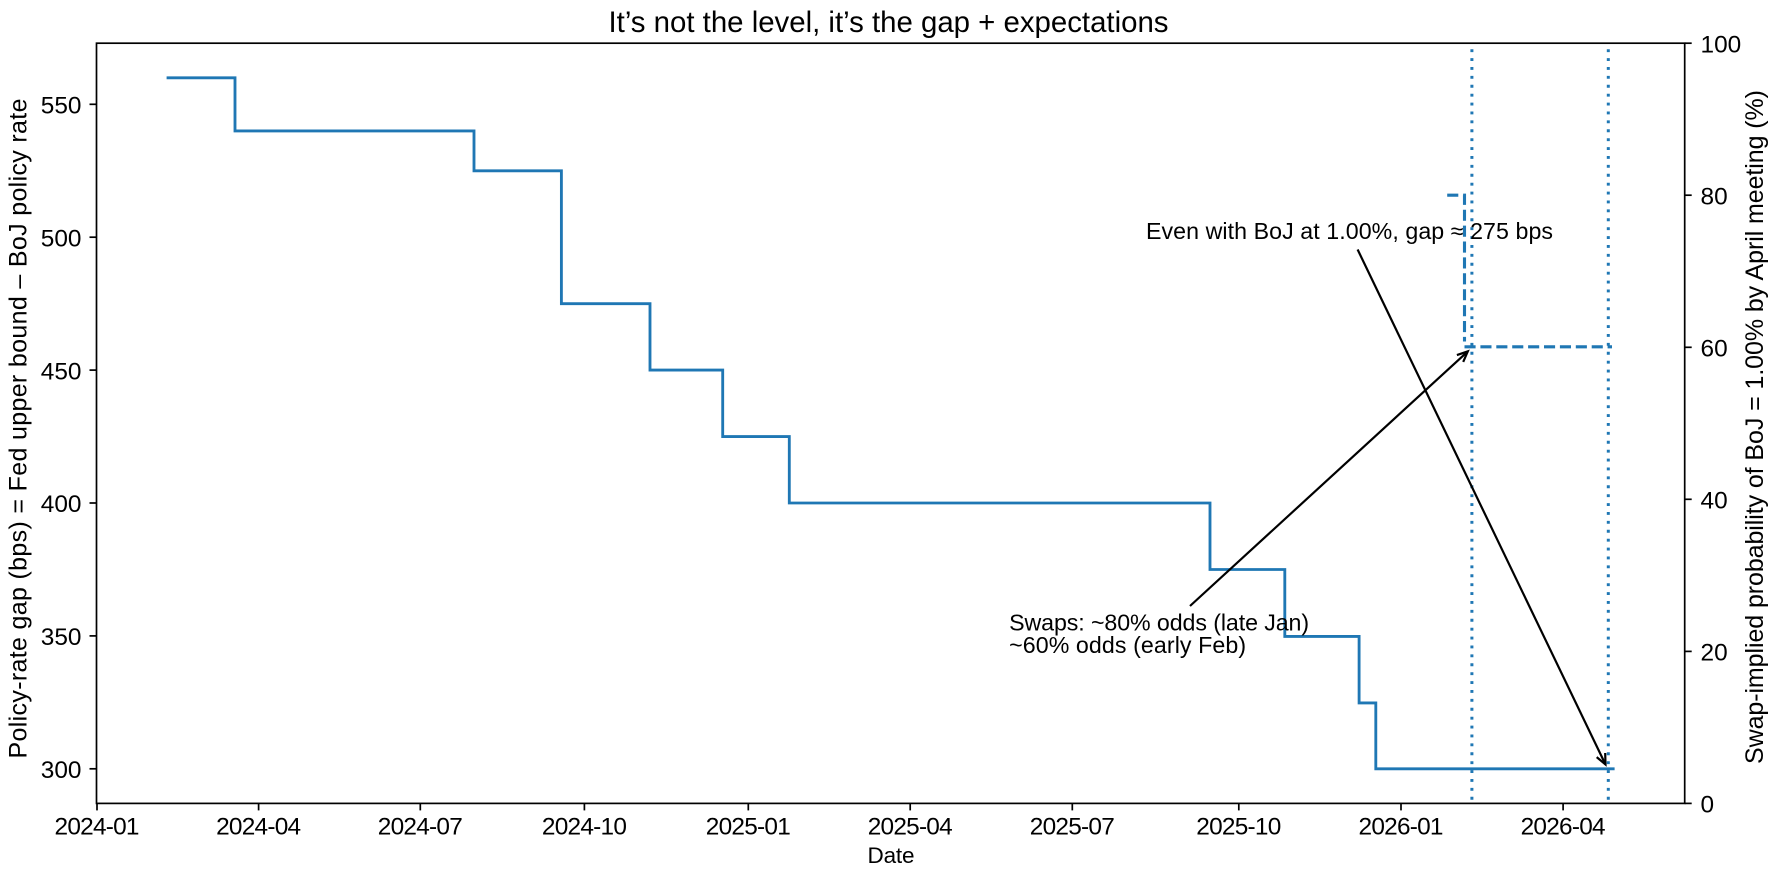  What do you see at coordinates (1714, 349) in the screenshot?
I see `svg-text: 60` at bounding box center [1714, 349].